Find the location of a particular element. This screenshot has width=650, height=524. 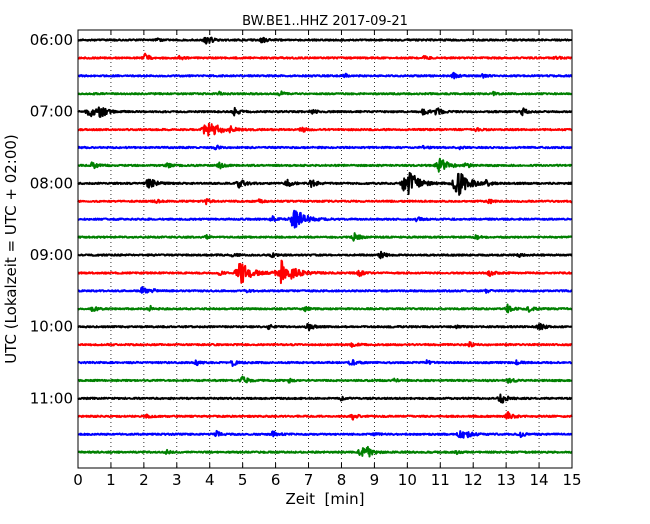

x-tick-label: 11 is located at coordinates (440, 480).